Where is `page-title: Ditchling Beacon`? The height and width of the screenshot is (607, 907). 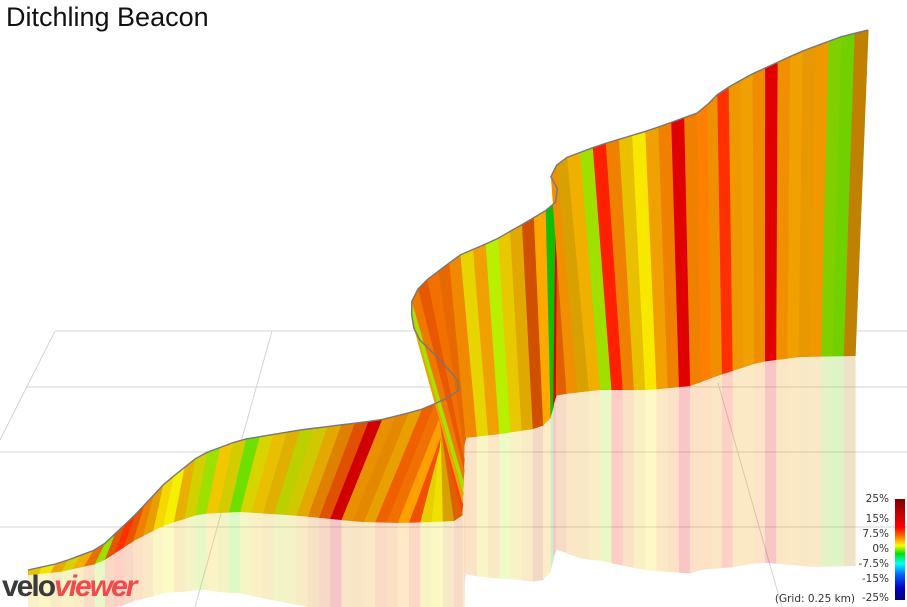
page-title: Ditchling Beacon is located at coordinates (107, 17).